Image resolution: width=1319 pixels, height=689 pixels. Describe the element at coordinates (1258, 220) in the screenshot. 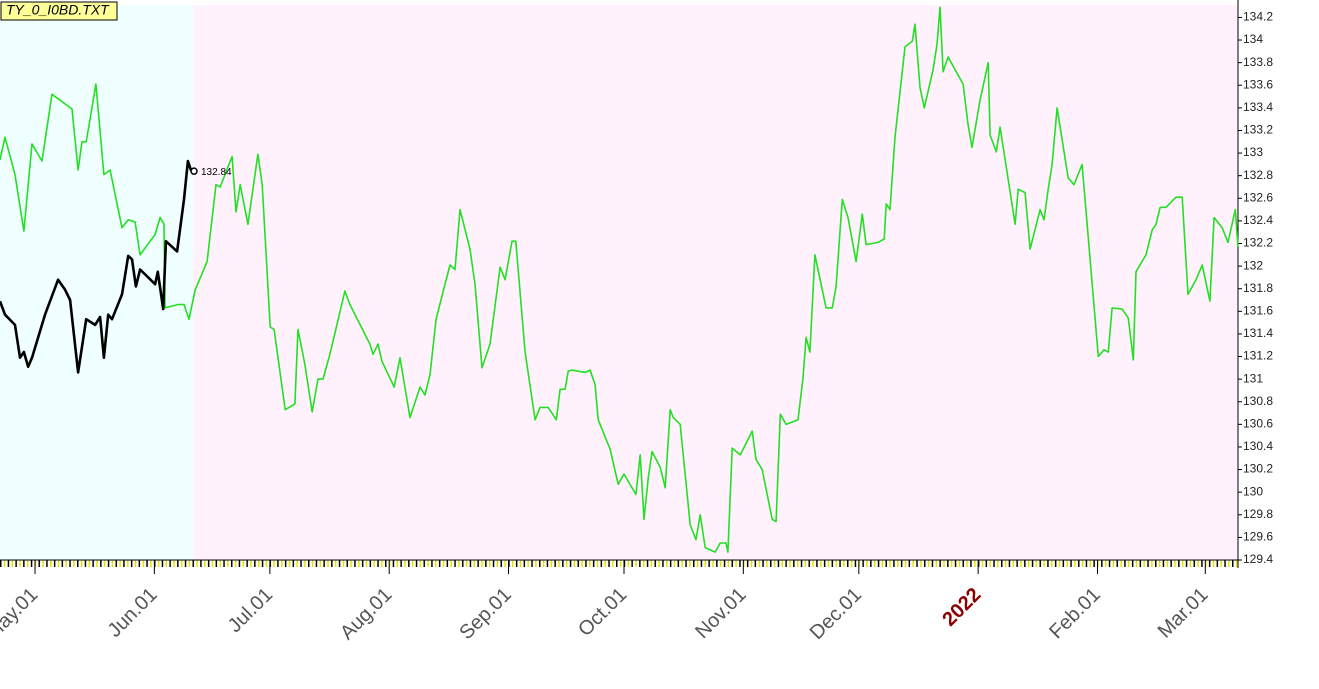

I see `y-tick-label: 132.4` at that location.